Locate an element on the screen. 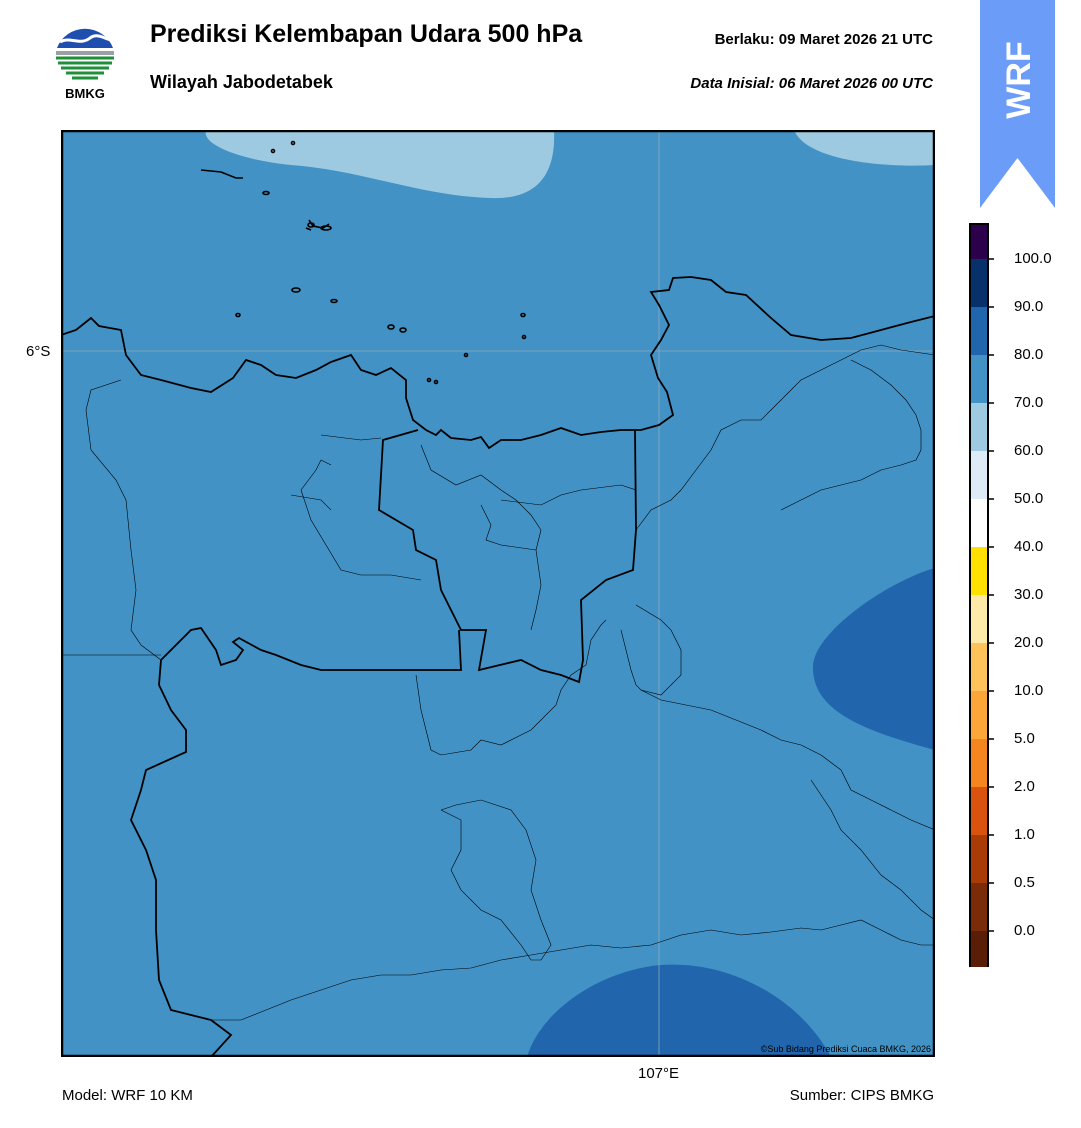 Image resolution: width=1081 pixels, height=1128 pixels. colorbar-tick-label: 10.0 is located at coordinates (1029, 690).